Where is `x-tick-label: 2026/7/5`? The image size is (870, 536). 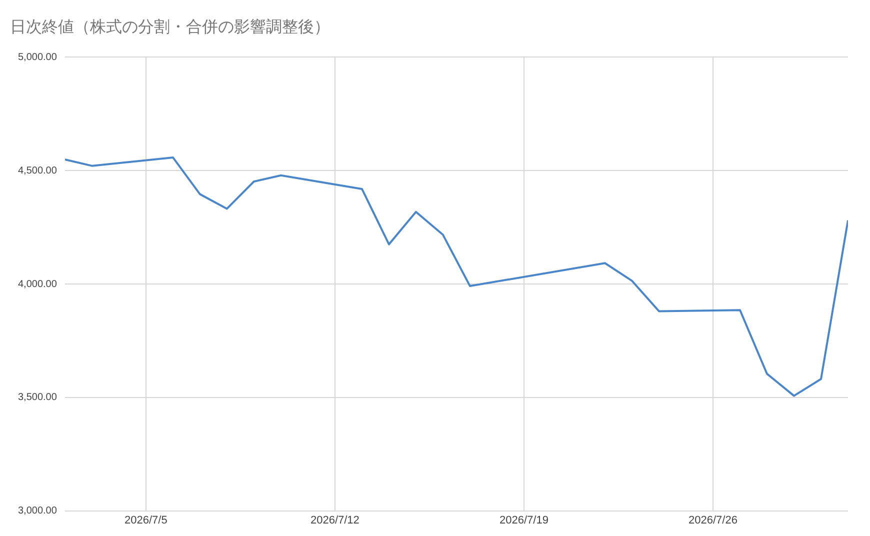 x-tick-label: 2026/7/5 is located at coordinates (146, 520).